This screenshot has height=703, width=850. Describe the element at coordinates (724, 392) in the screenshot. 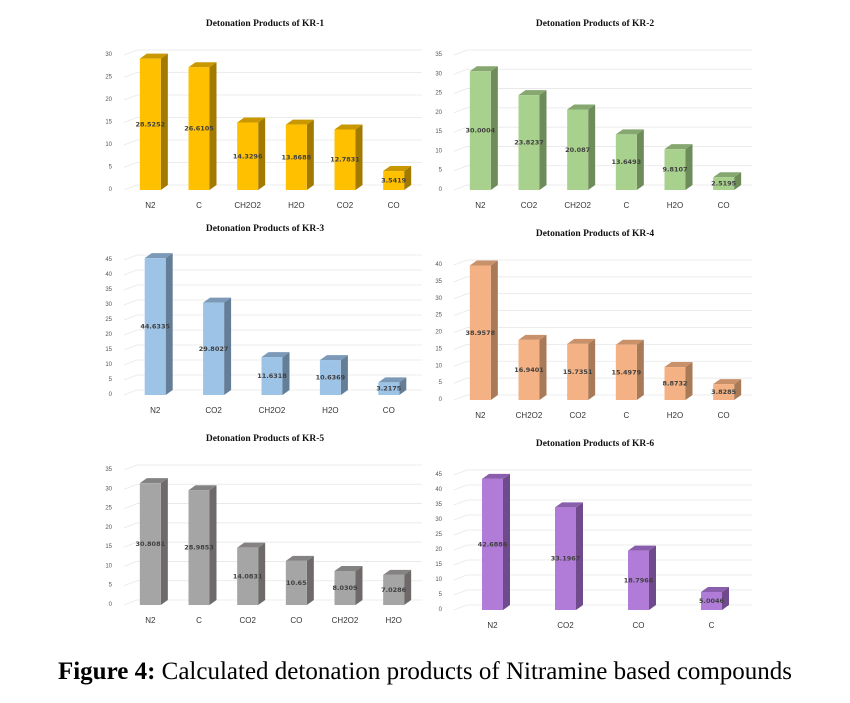

I see `data-label: 3.8285` at that location.